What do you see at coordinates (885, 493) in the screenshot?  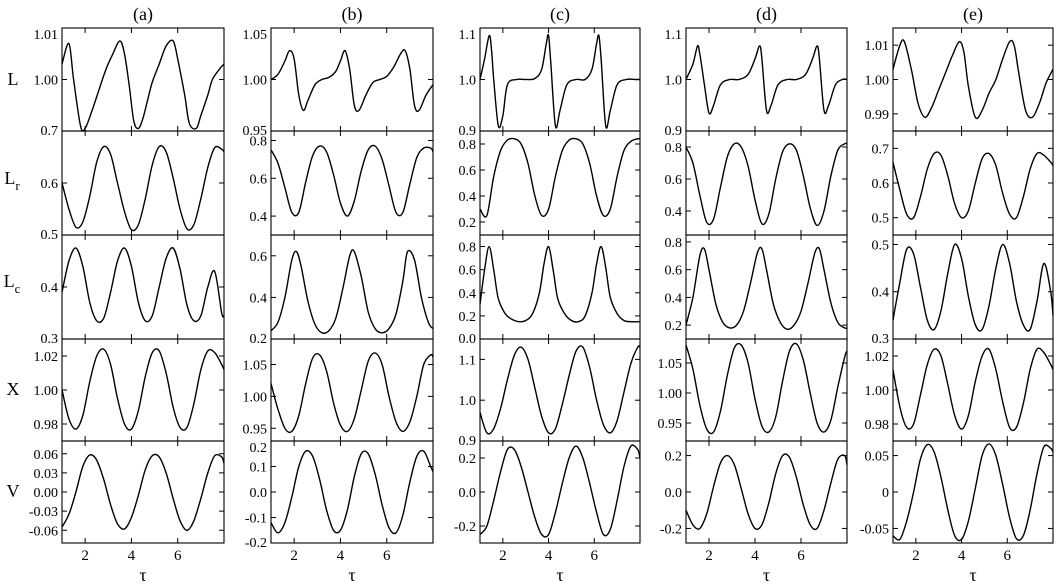 I see `y-tick-label: 0` at bounding box center [885, 493].